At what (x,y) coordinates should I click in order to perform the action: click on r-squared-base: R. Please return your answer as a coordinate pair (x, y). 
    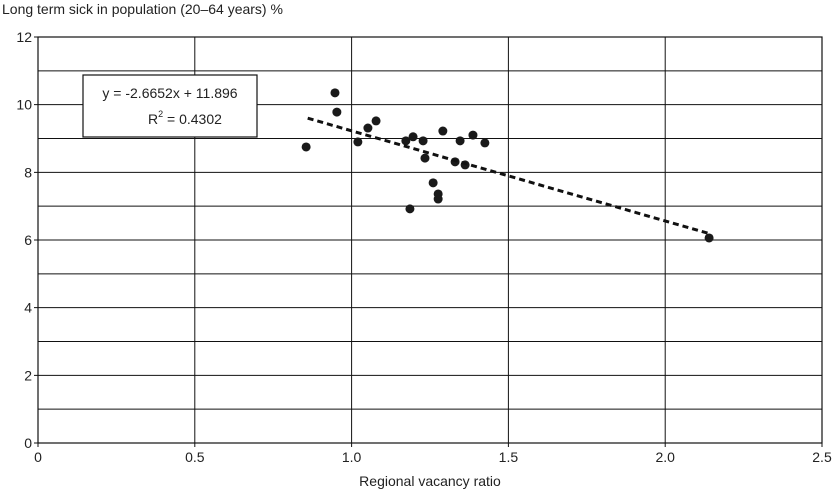
    Looking at the image, I should click on (153, 119).